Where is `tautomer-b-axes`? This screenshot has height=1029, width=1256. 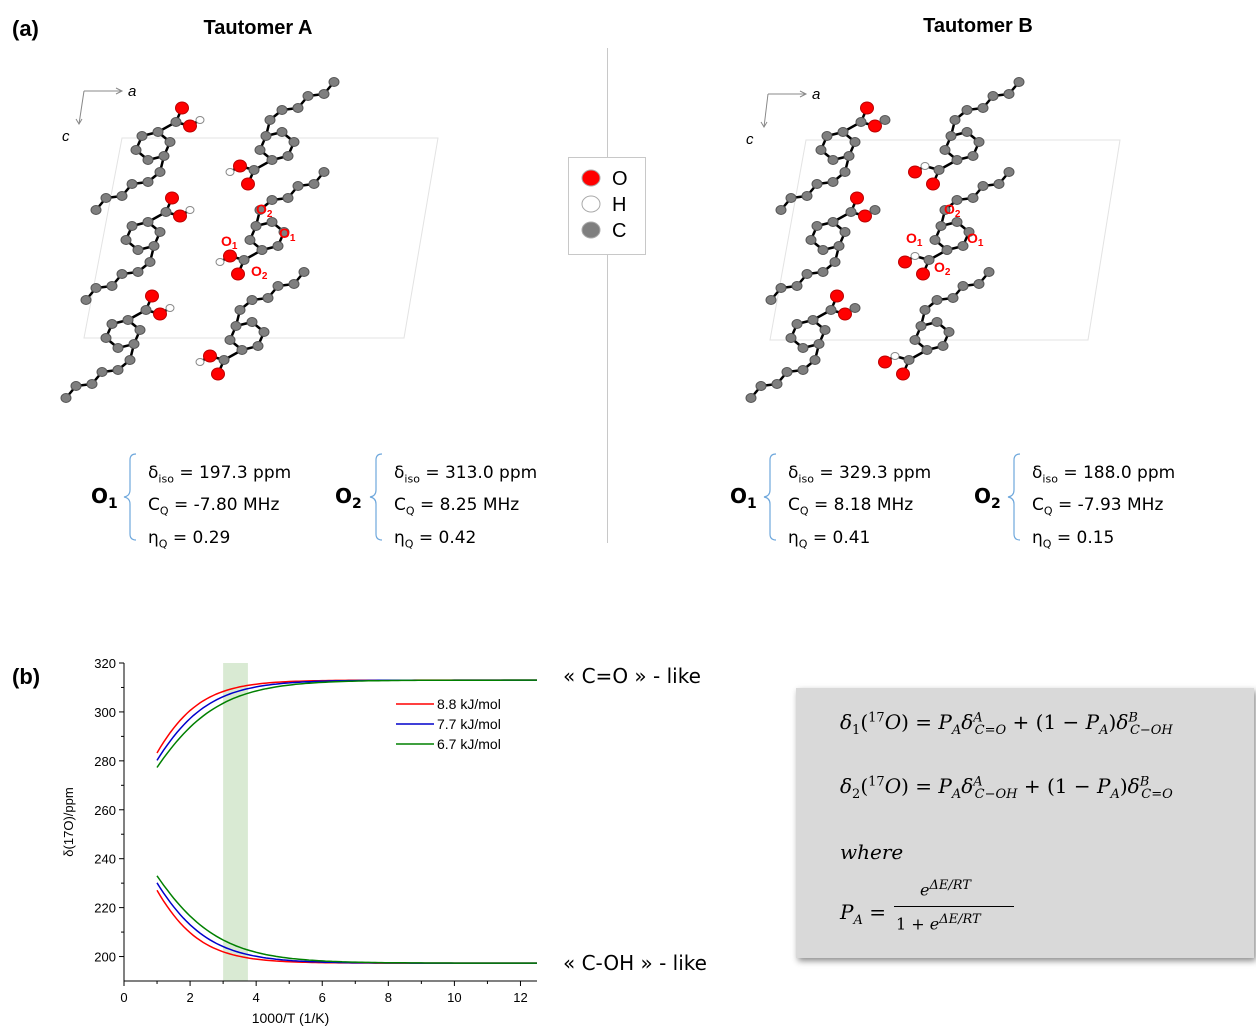 tautomer-b-axes is located at coordinates (784, 109).